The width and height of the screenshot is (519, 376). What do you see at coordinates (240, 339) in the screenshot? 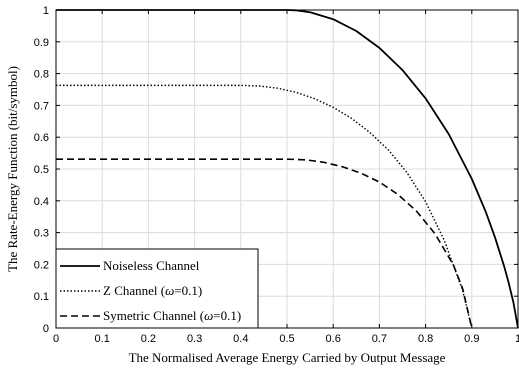
I see `x-tick-label: 0.4` at bounding box center [240, 339].